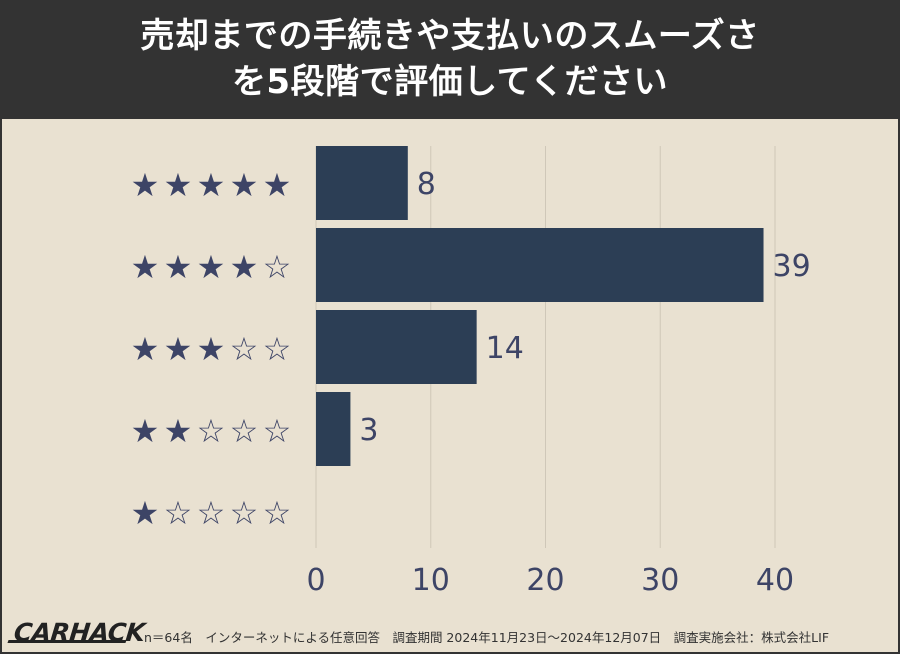  I want to click on x-tick-label: 40, so click(775, 580).